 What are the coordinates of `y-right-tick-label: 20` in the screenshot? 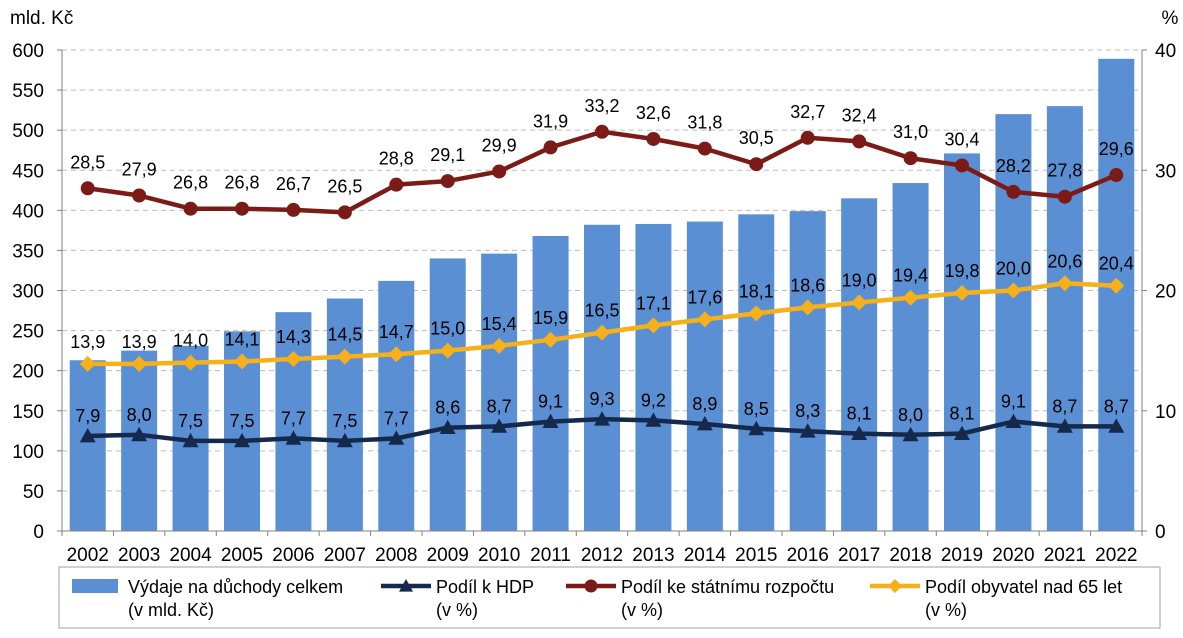 It's located at (1165, 292).